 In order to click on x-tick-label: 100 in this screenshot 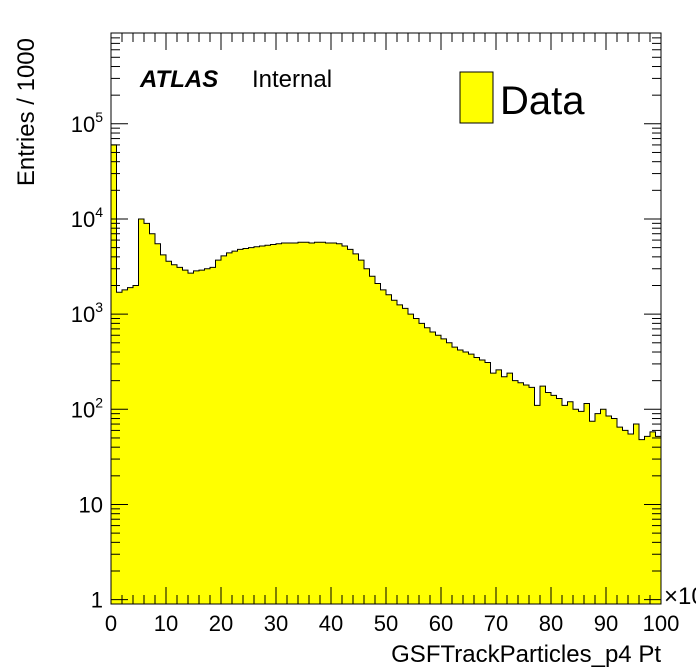, I will do `click(661, 623)`.